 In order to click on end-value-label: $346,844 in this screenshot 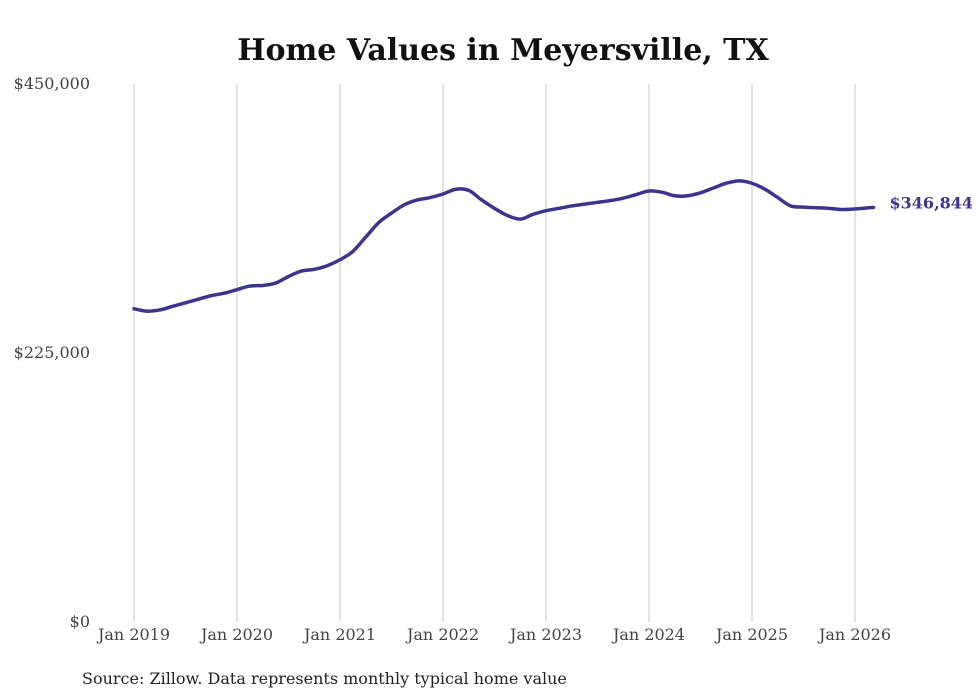, I will do `click(932, 202)`.